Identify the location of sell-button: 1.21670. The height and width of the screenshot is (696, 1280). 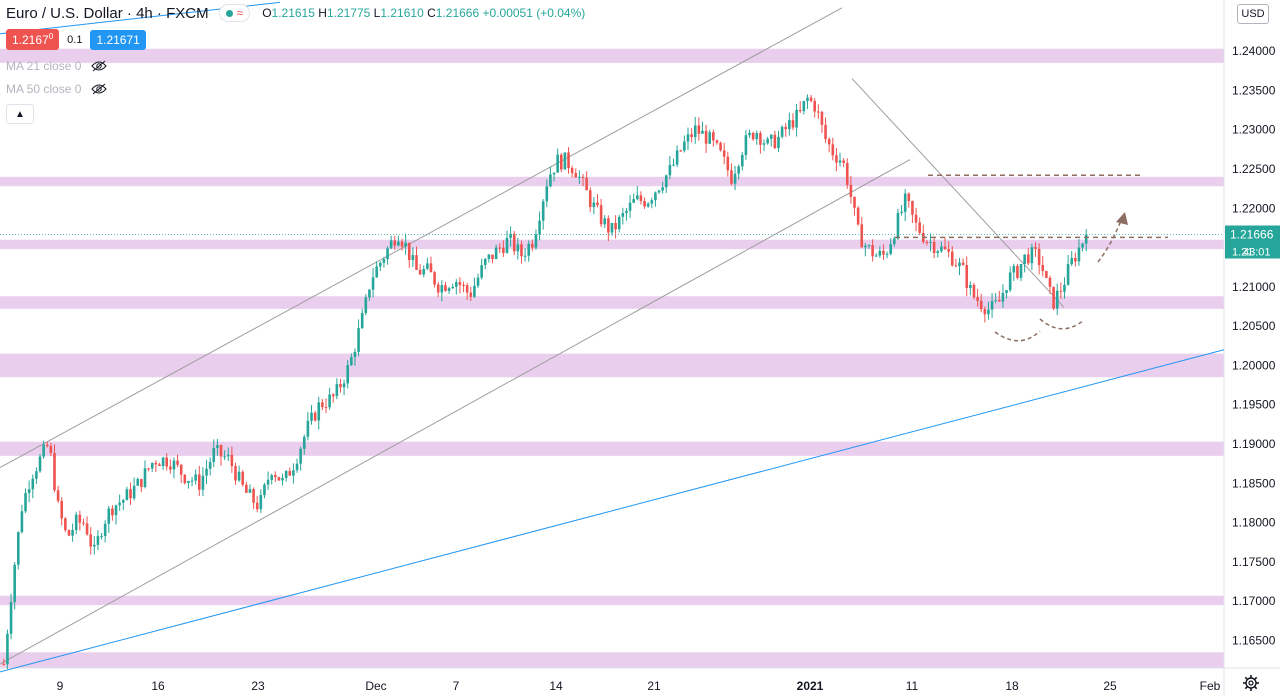
(33, 39).